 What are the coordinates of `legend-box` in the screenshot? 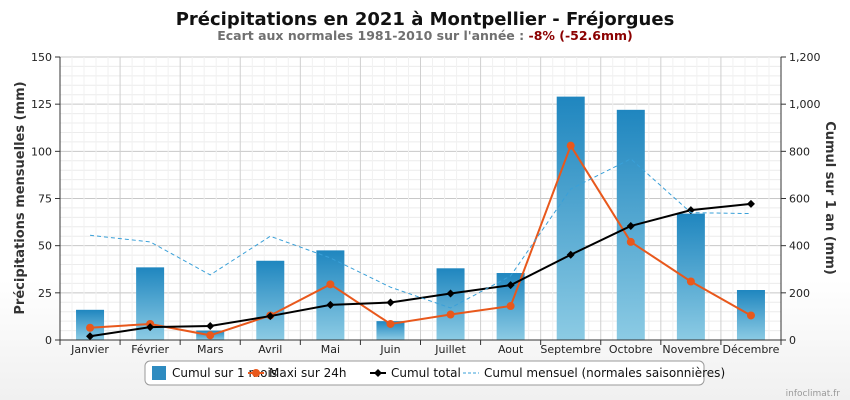 It's located at (424, 373).